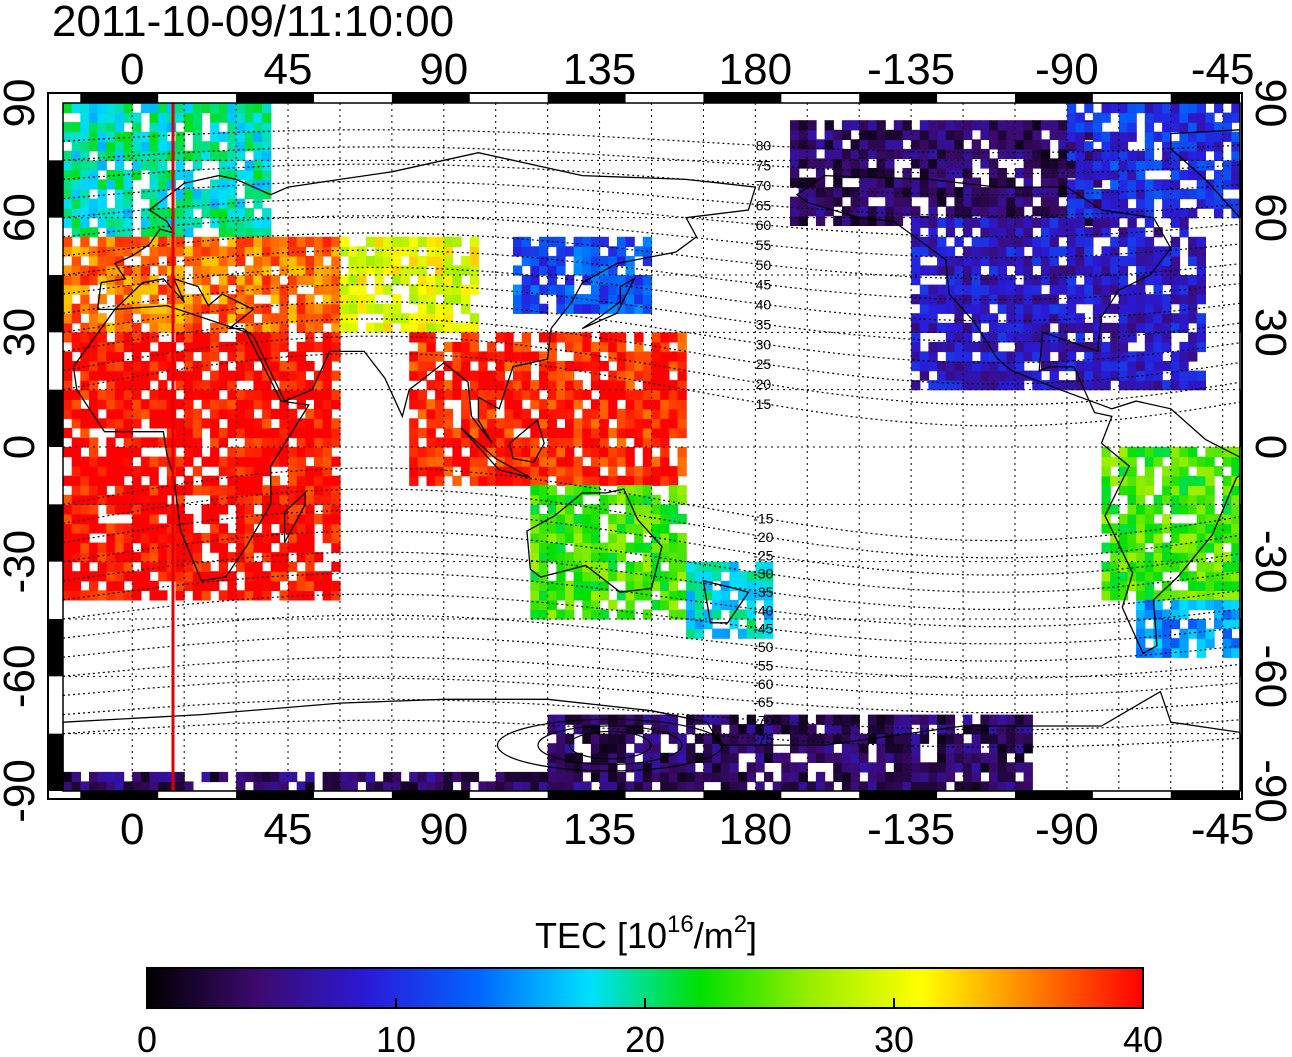  What do you see at coordinates (726, 601) in the screenshot?
I see `coastline` at bounding box center [726, 601].